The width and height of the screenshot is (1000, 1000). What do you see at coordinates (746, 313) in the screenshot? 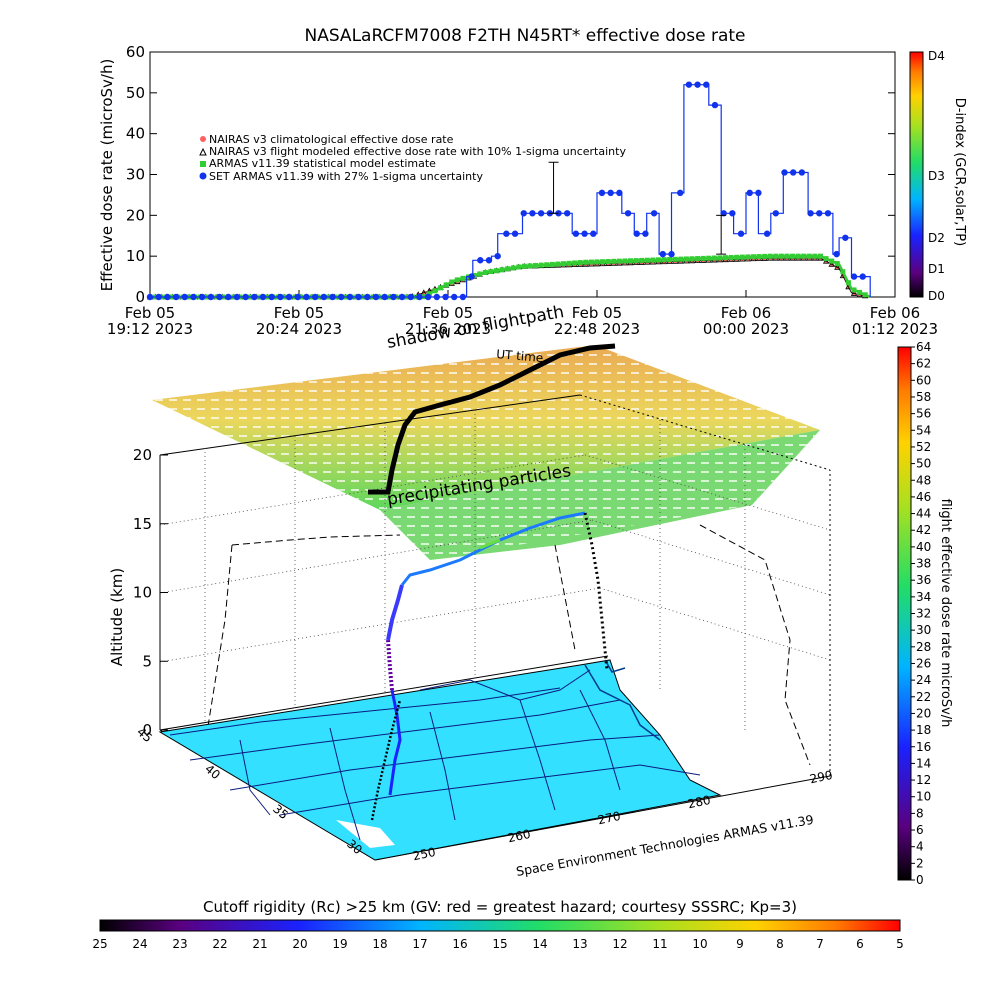
I see `x-tick-label-date: Feb 06` at bounding box center [746, 313].